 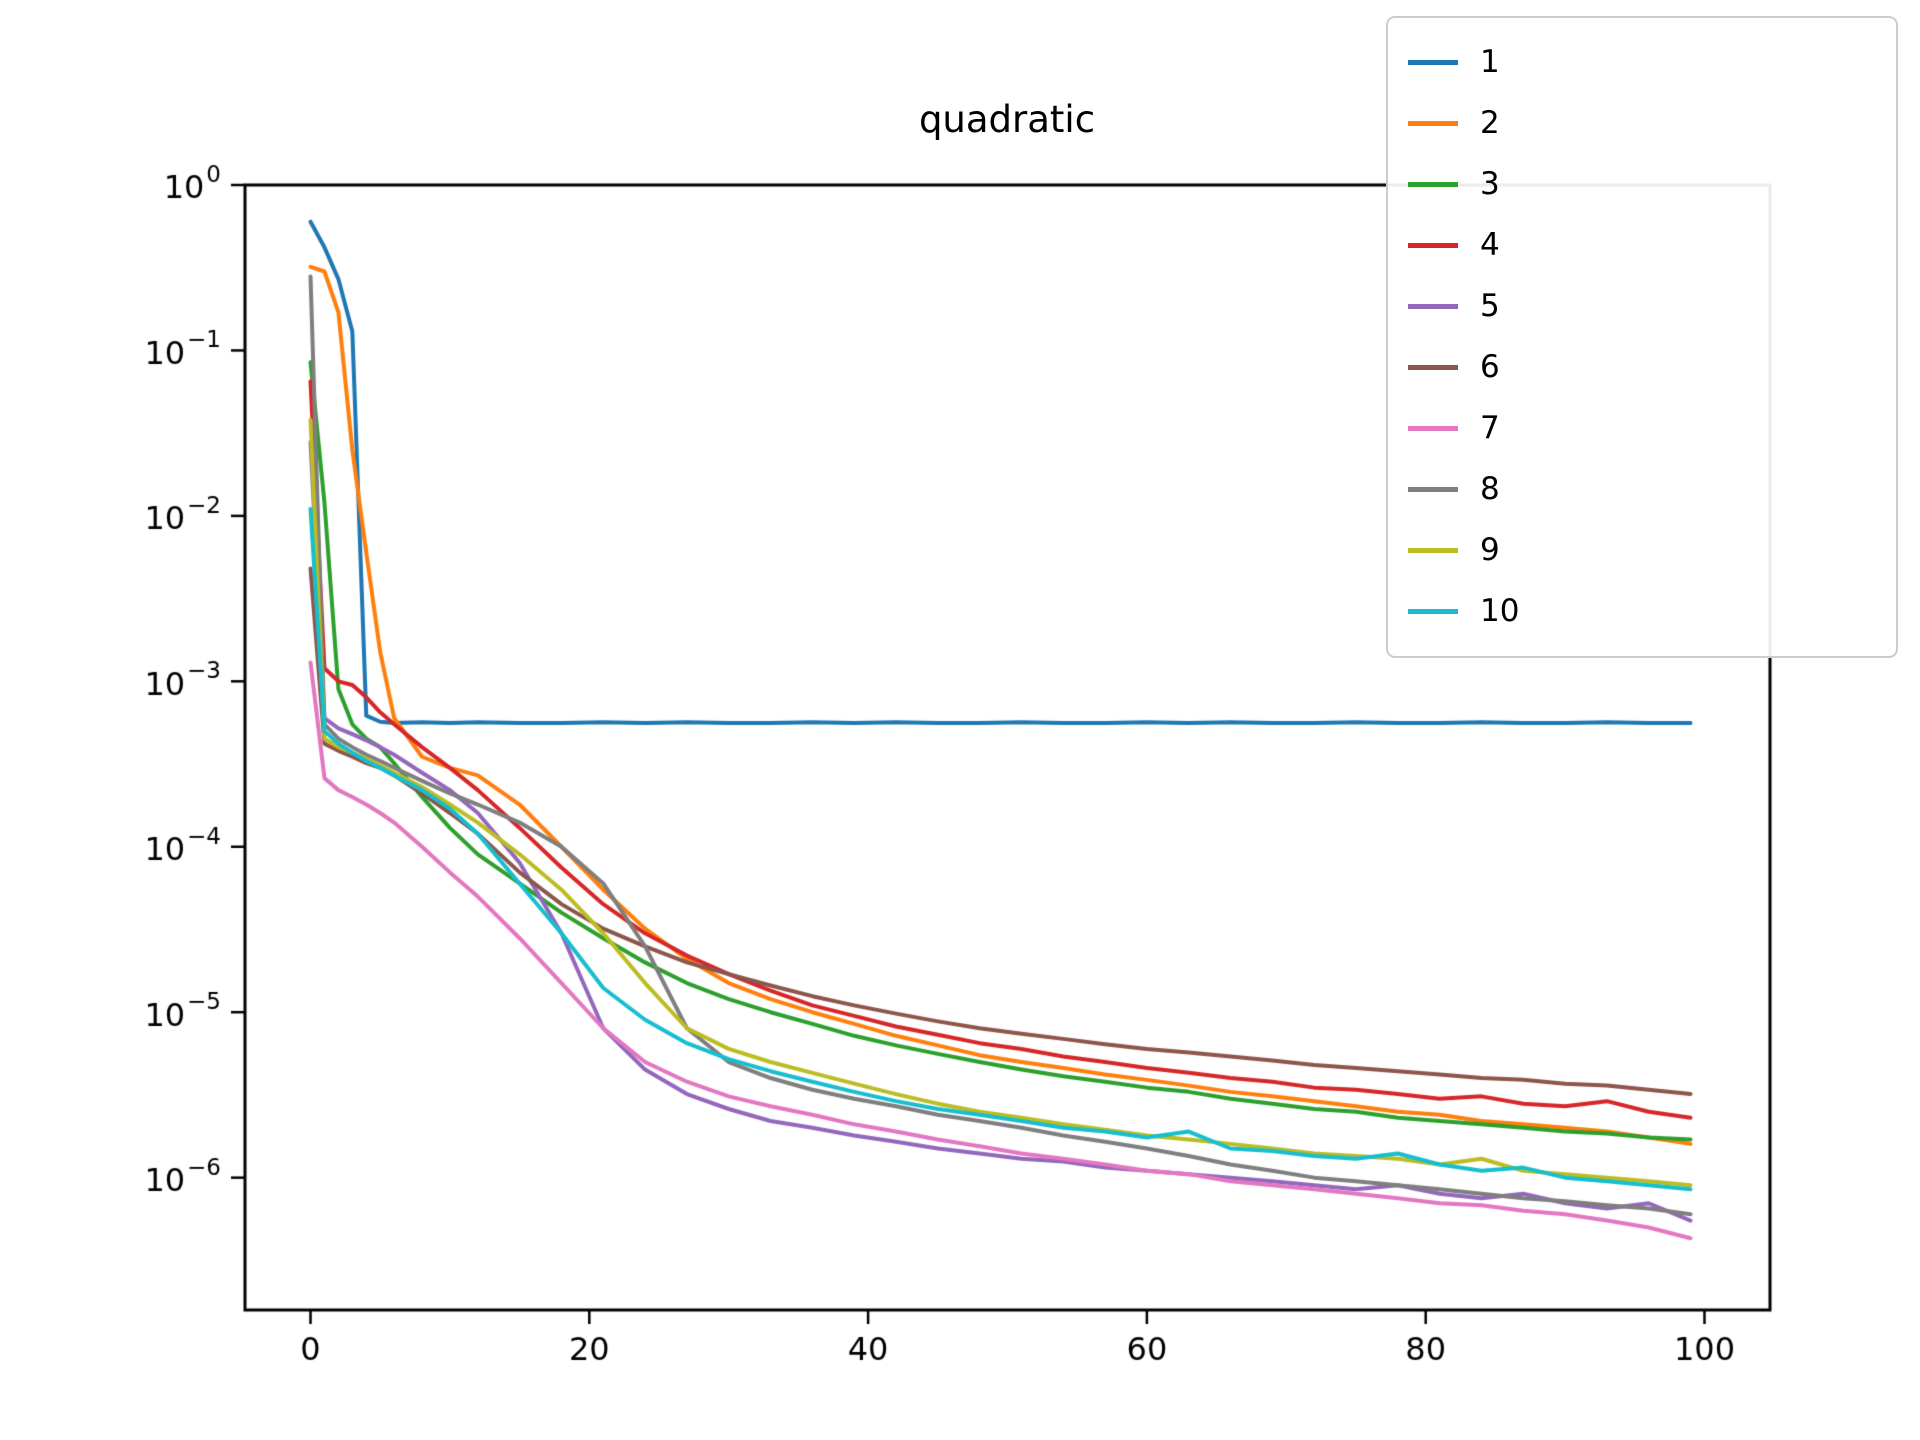 What do you see at coordinates (1642, 367) in the screenshot?
I see `legend-item-6: 6` at bounding box center [1642, 367].